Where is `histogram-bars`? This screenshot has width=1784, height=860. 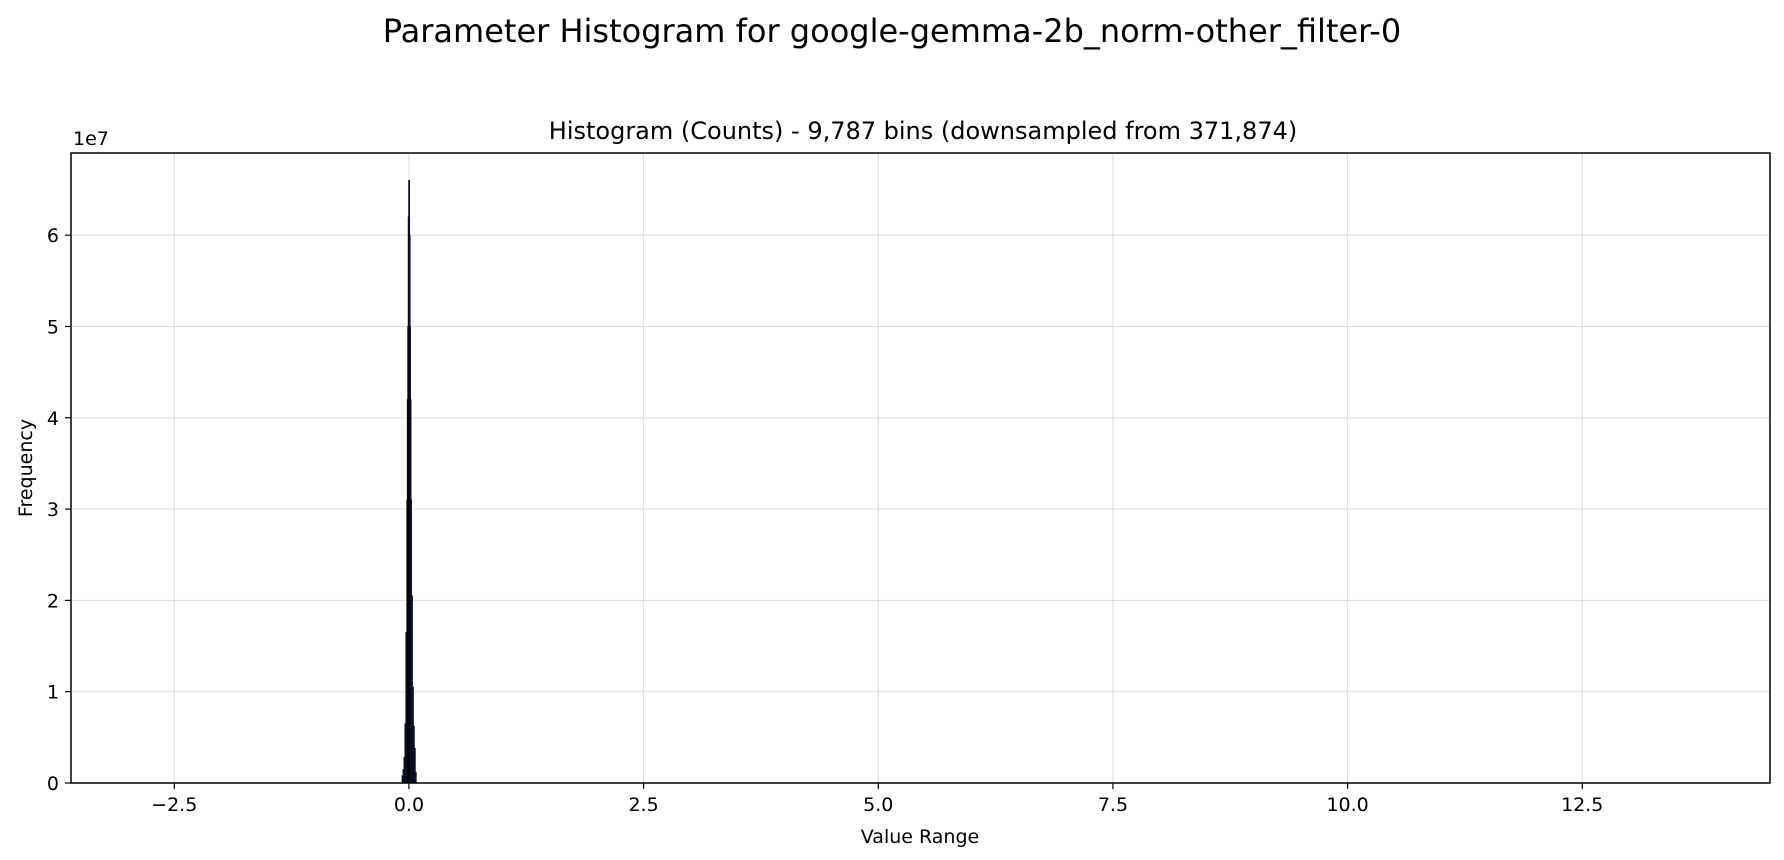
histogram-bars is located at coordinates (409, 482).